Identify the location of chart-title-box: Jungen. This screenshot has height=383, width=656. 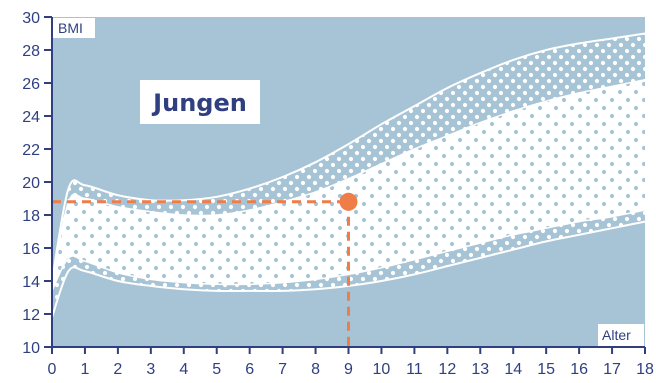
(200, 102).